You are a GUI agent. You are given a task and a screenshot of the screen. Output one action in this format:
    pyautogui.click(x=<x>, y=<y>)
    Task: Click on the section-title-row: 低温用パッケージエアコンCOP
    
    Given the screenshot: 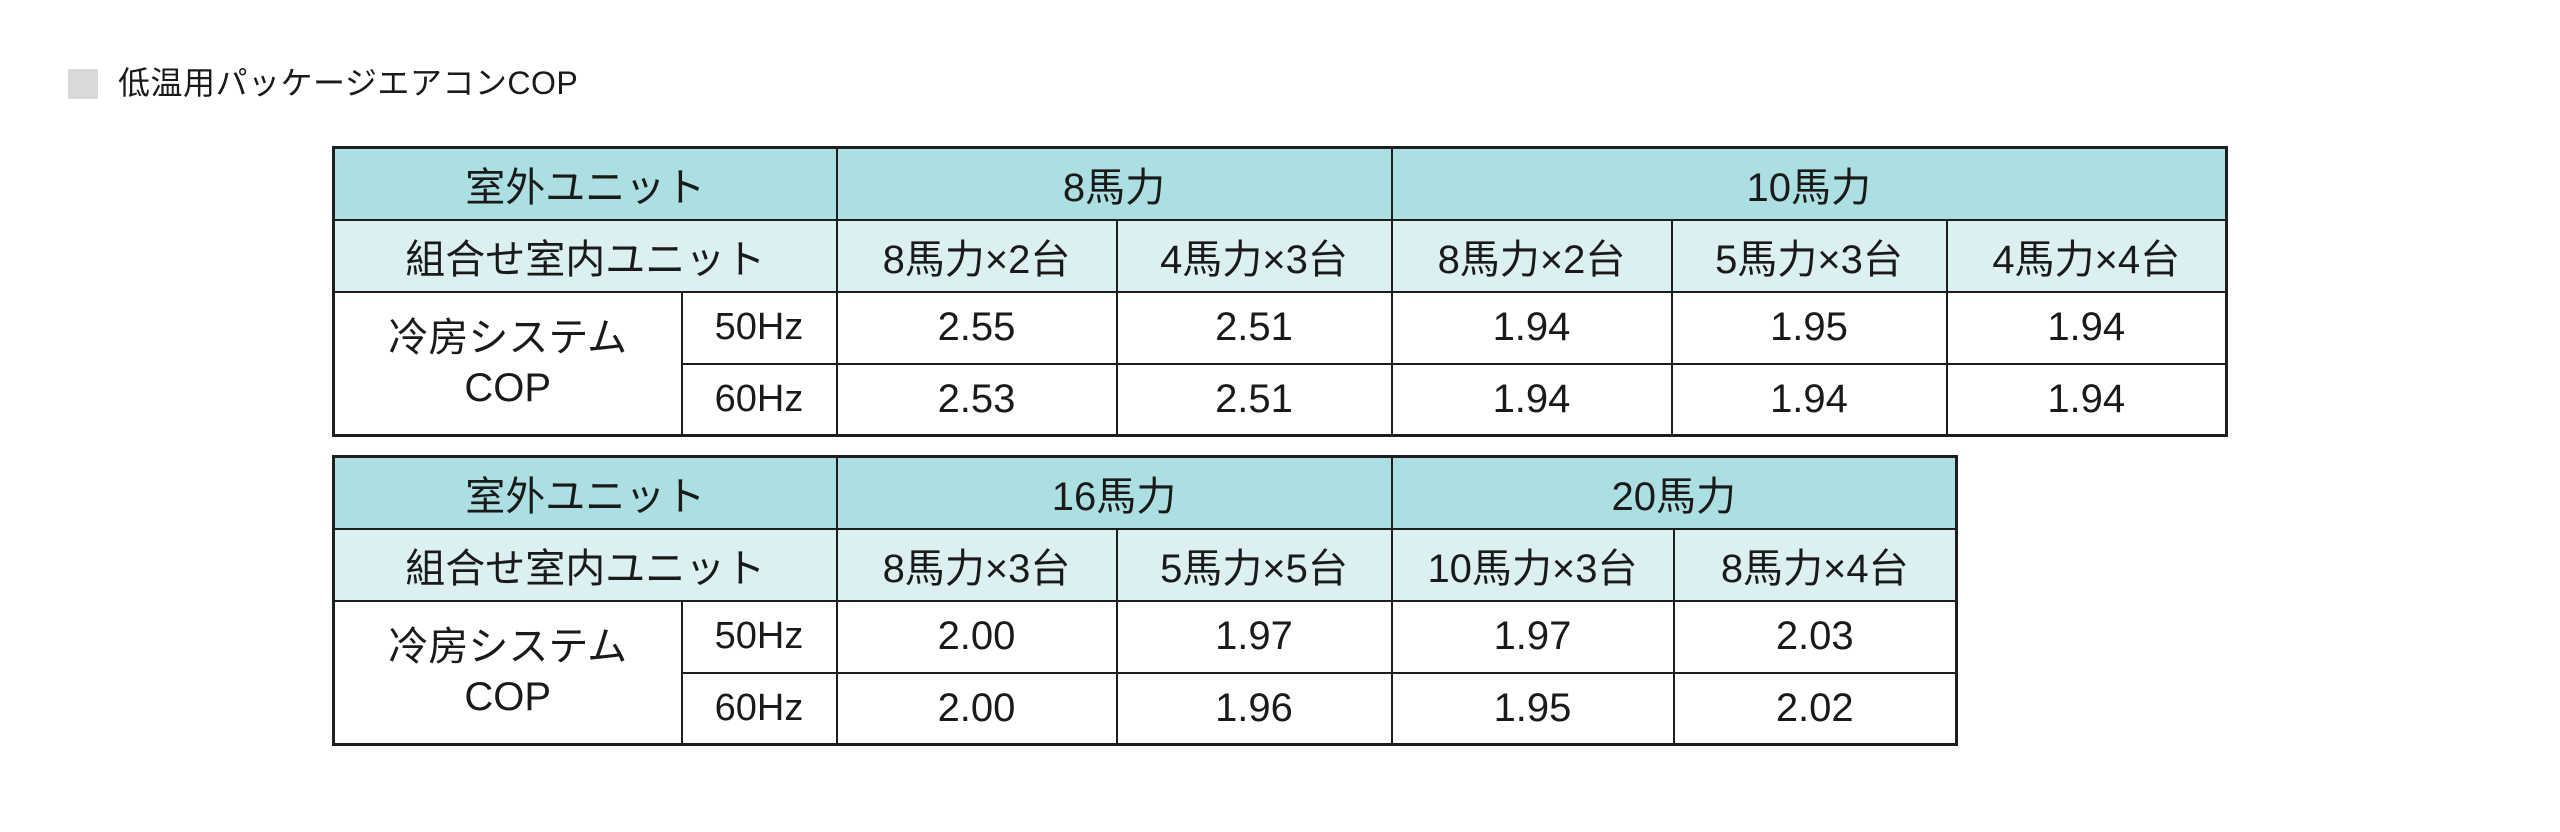 What is the action you would take?
    pyautogui.click(x=323, y=83)
    